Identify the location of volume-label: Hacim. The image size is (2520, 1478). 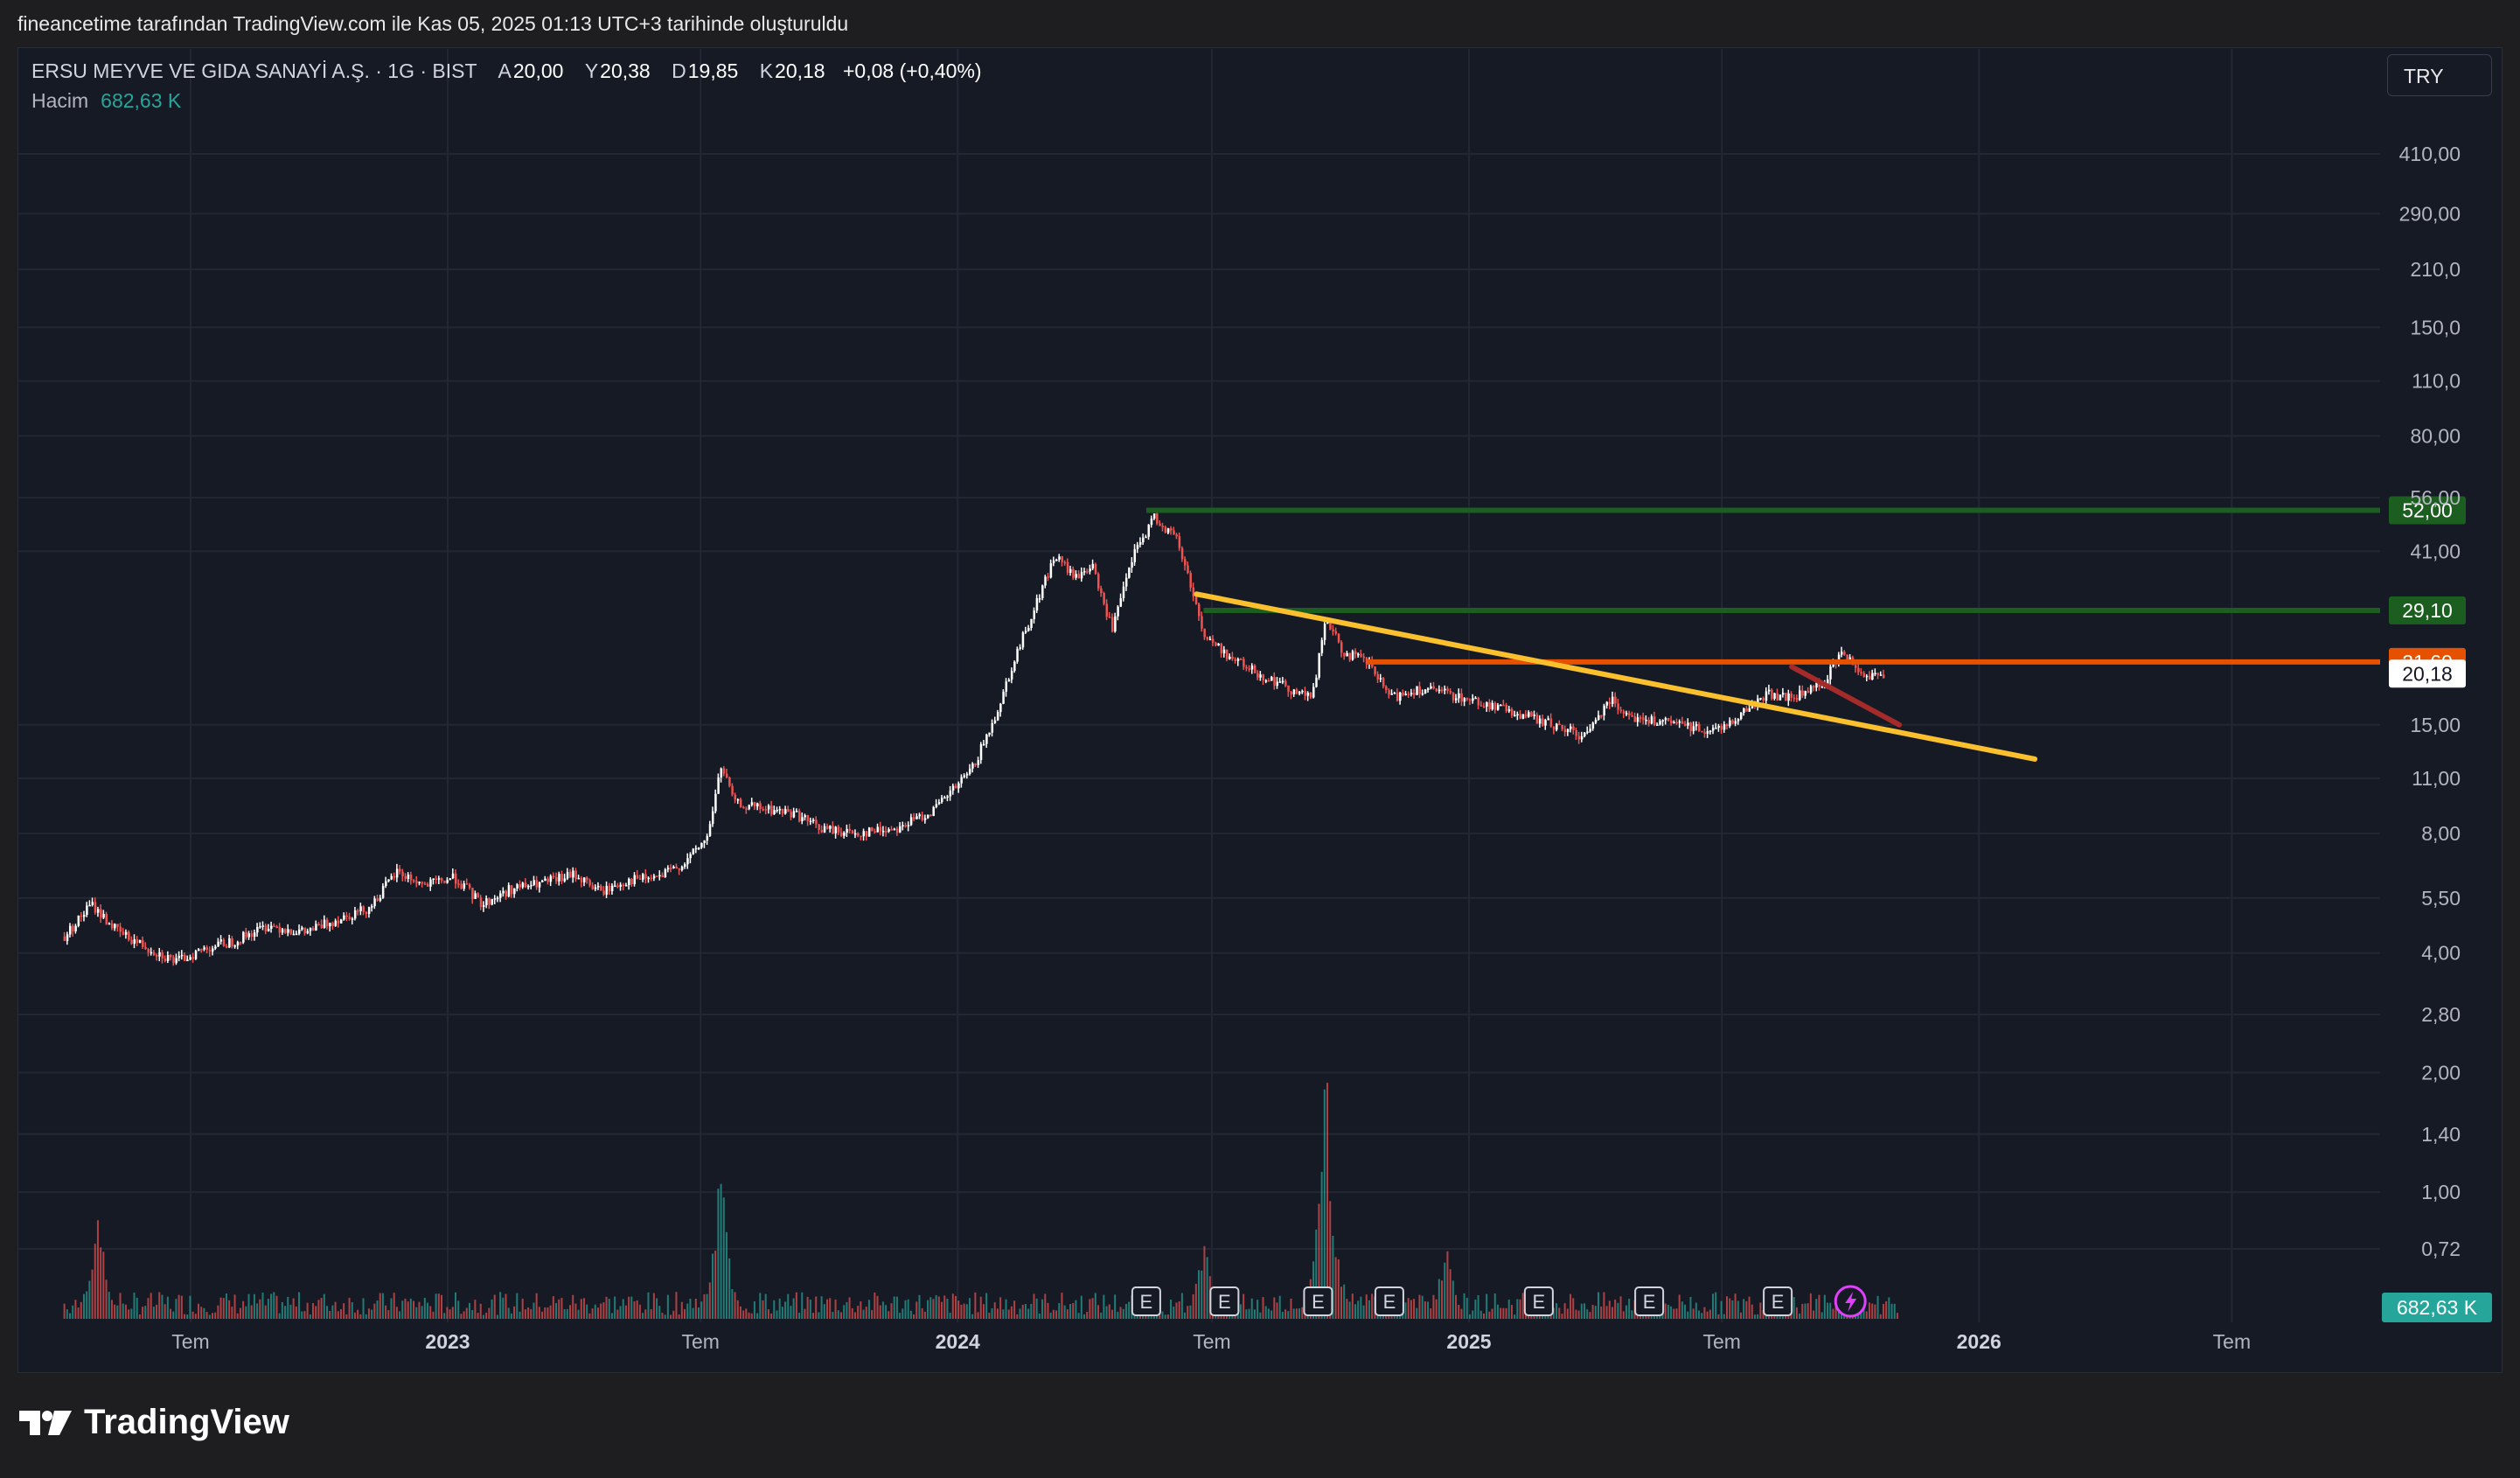
(60, 100).